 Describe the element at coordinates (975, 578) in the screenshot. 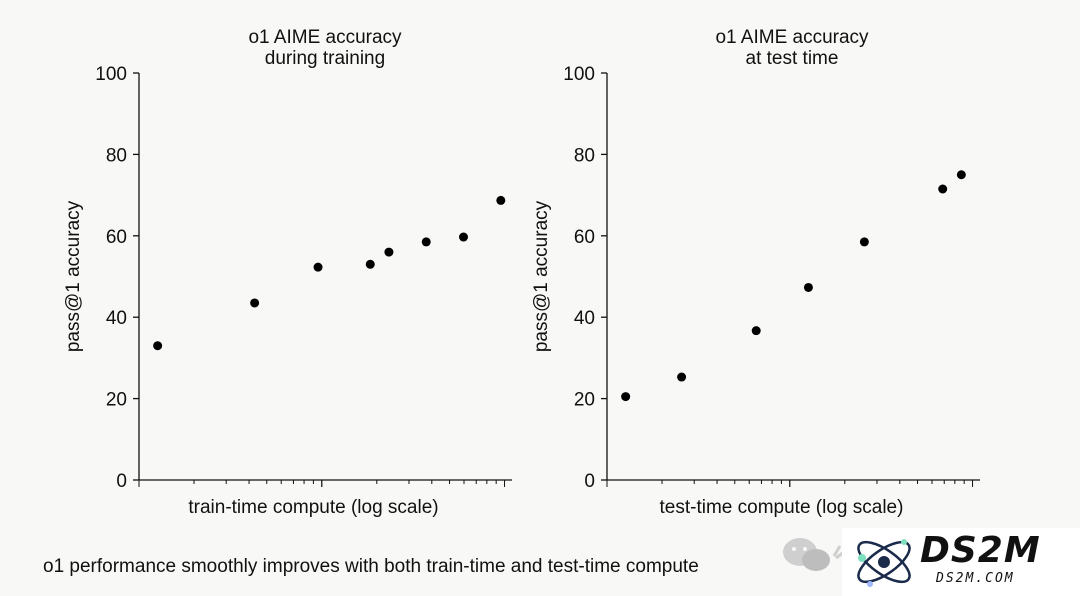

I see `logo-url: DS2M.COM` at that location.